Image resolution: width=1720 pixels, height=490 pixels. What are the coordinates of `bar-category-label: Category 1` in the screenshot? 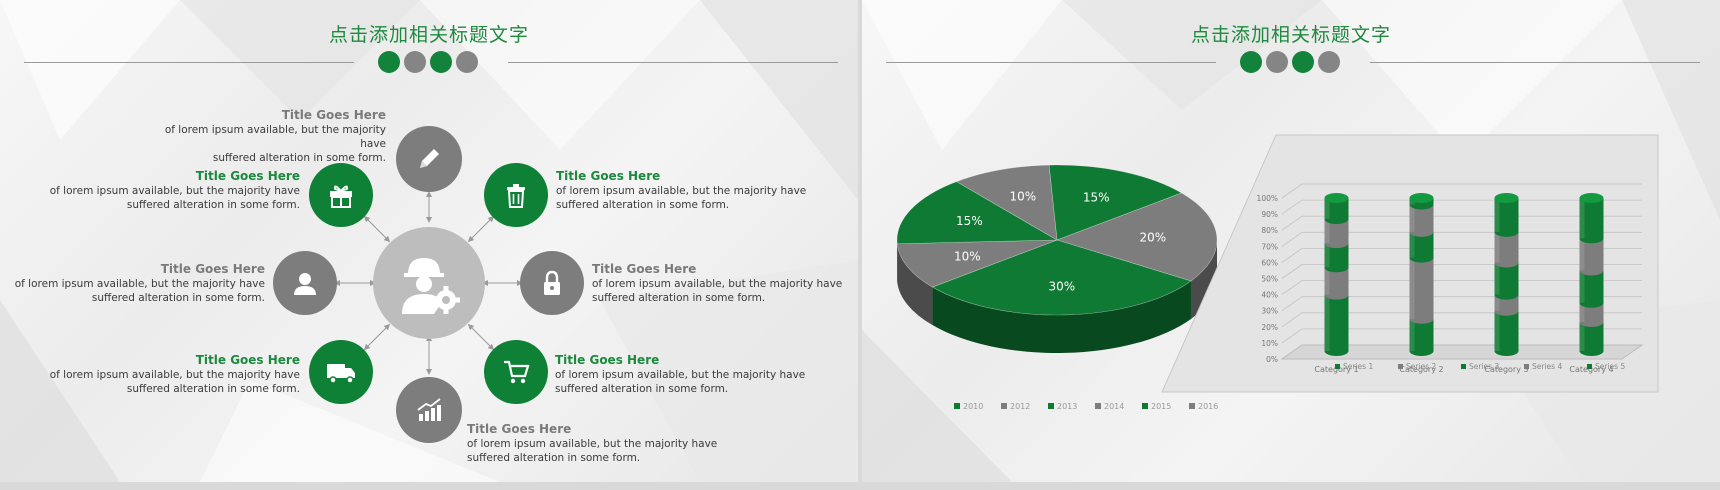 It's located at (1336, 369).